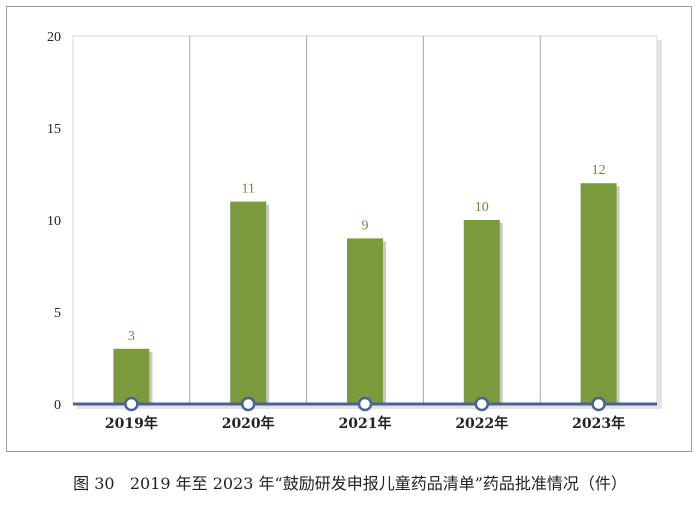 Image resolution: width=700 pixels, height=505 pixels. I want to click on y-tick-label: 10, so click(54, 221).